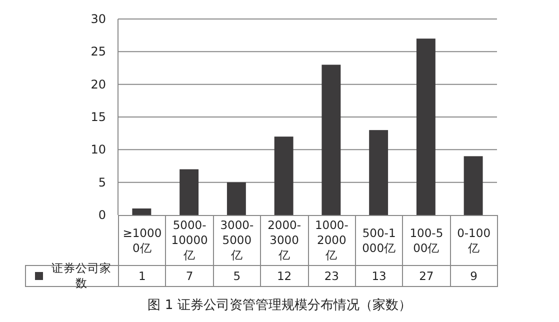  I want to click on x-tick-label: 0-100亿, so click(474, 240).